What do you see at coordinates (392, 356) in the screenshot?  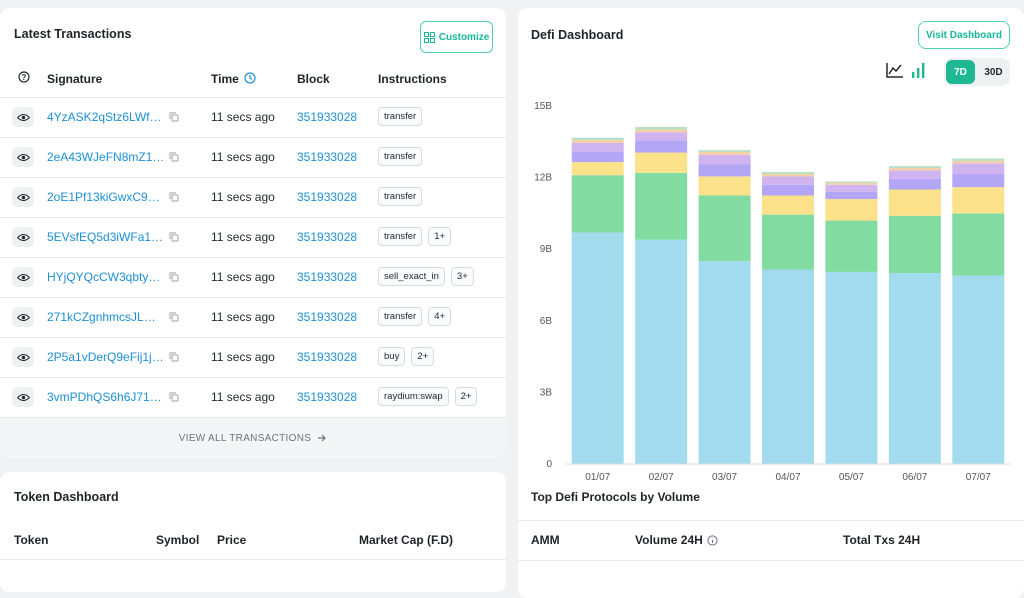 I see `instruction-badge: buy` at bounding box center [392, 356].